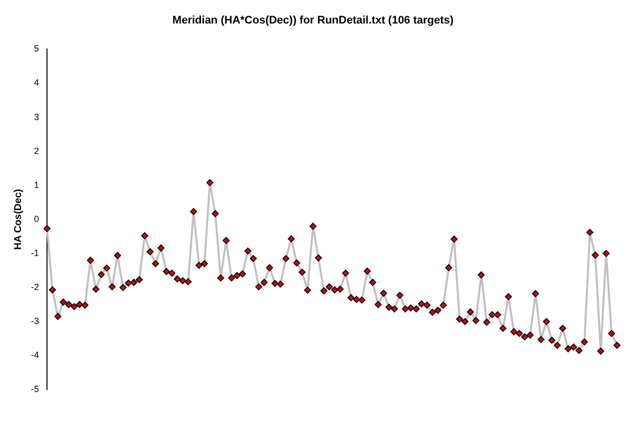 The image size is (630, 422). What do you see at coordinates (34, 321) in the screenshot?
I see `y-tick-label: -3` at bounding box center [34, 321].